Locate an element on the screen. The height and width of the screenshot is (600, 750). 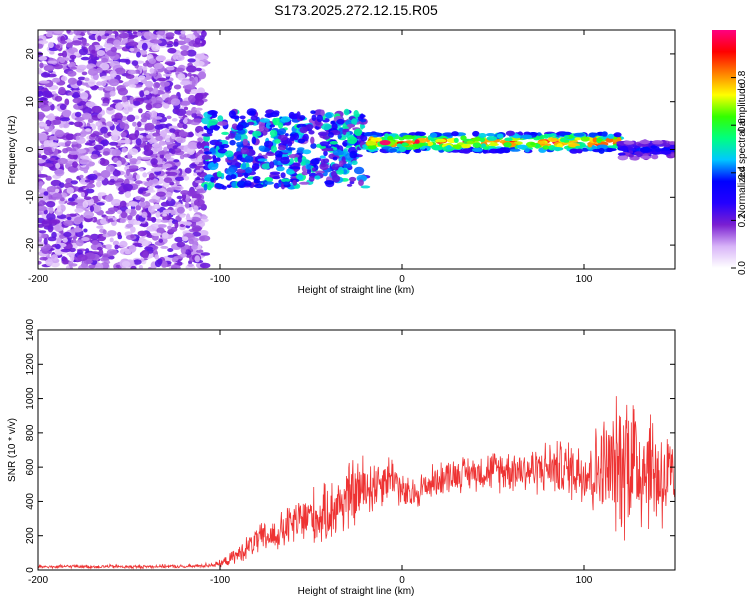
snr-y-tick-label: 1000 is located at coordinates (30, 398).